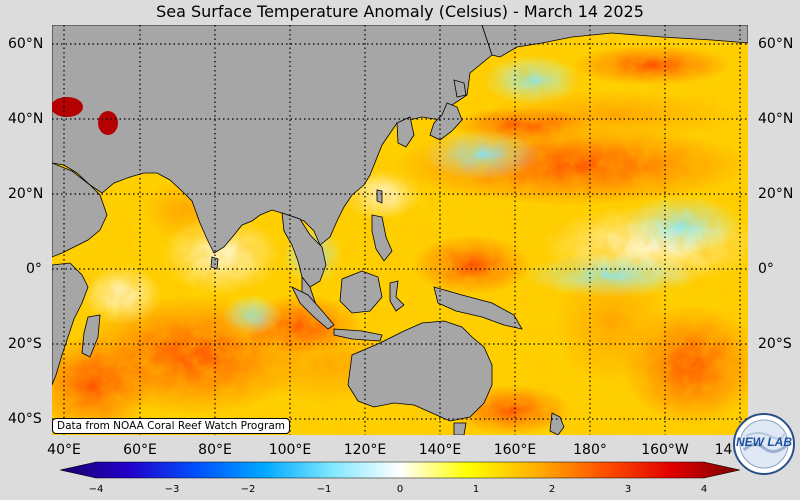  I want to click on colorbar-tick: −2, so click(248, 489).